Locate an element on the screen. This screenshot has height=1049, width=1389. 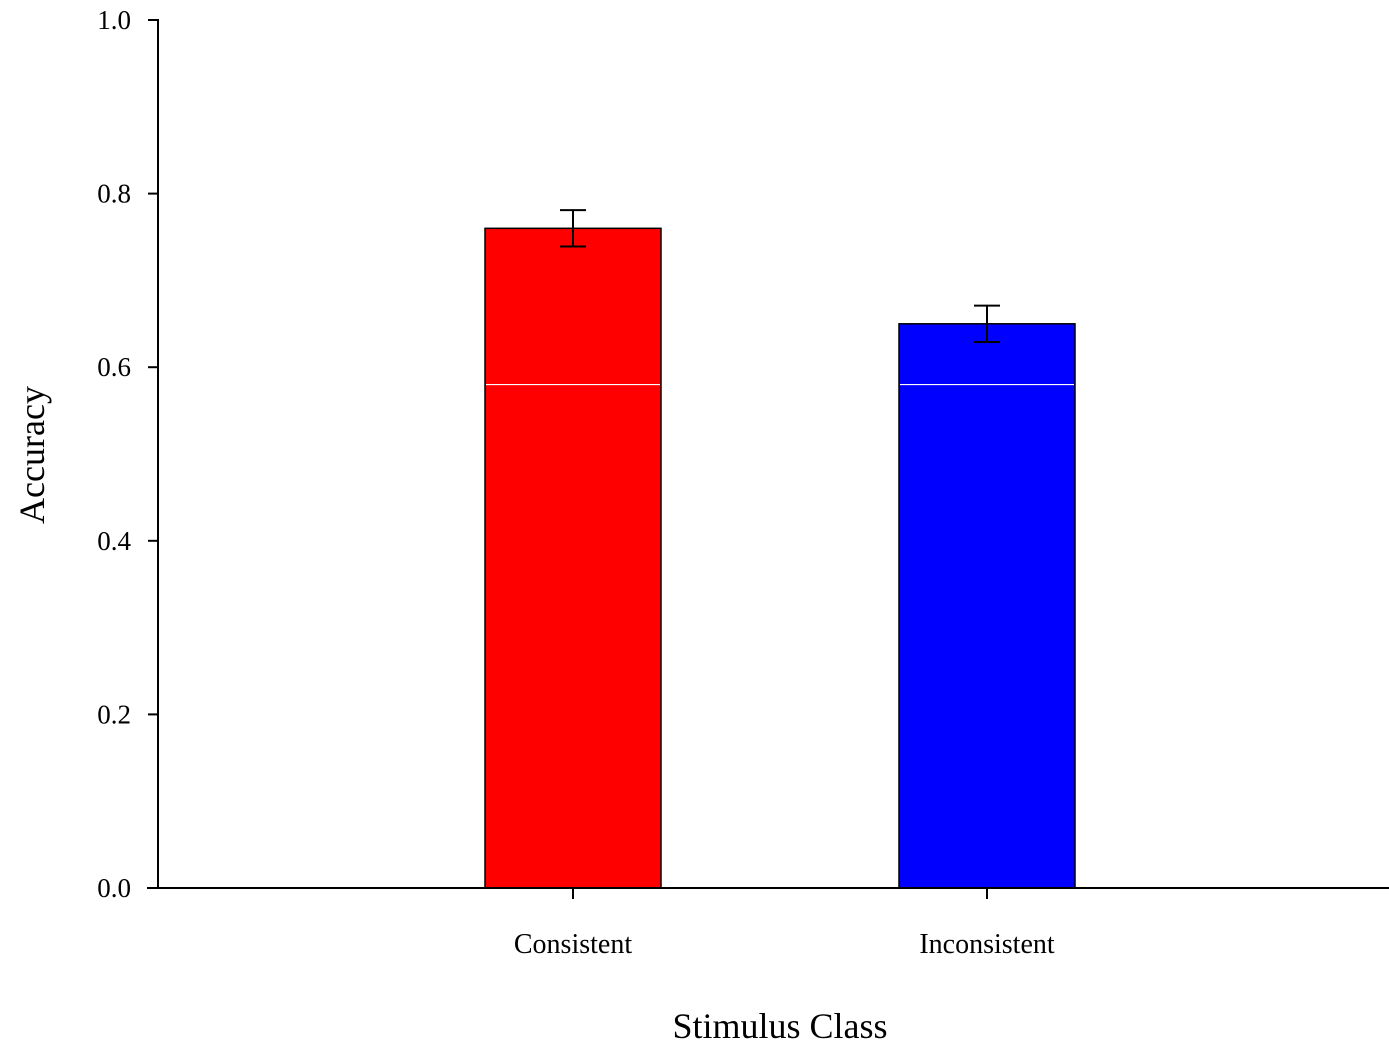
x-axis-label: Stimulus Class is located at coordinates (779, 1026).